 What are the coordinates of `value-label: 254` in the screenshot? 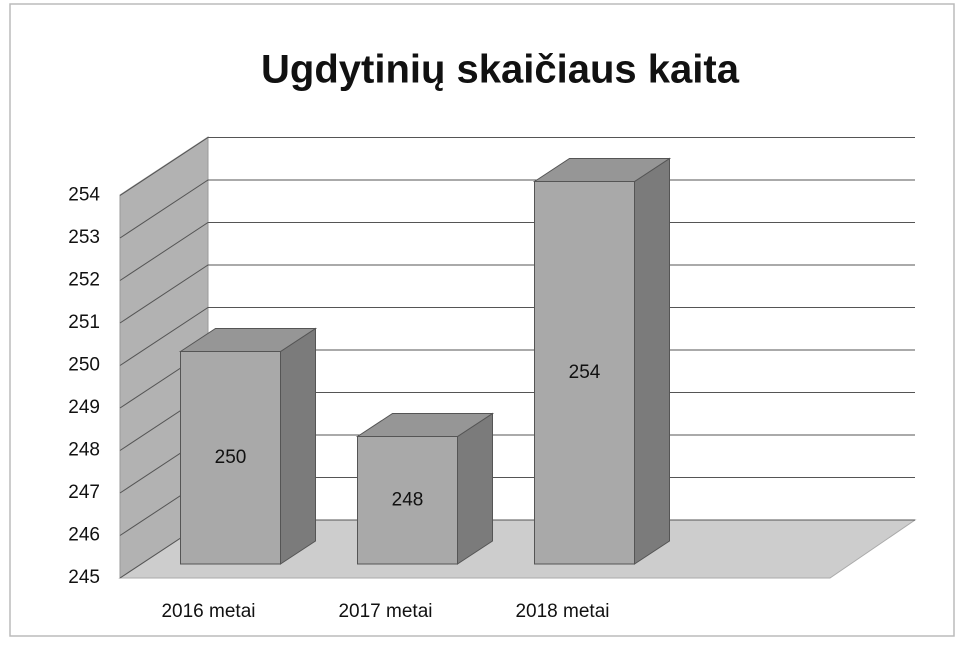 It's located at (585, 372).